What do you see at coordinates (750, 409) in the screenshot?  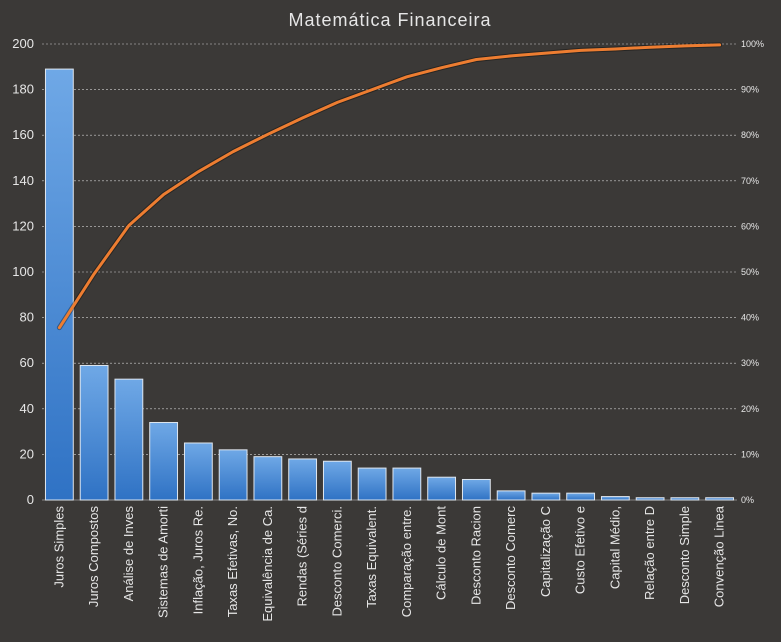 I see `right-tick-label: 20%` at bounding box center [750, 409].